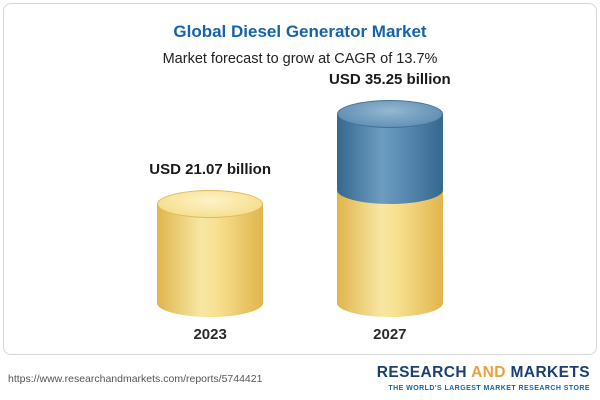 Image resolution: width=600 pixels, height=400 pixels. Describe the element at coordinates (300, 59) in the screenshot. I see `chart-subtitle: Market forecast to grow at CAGR of 13.7%` at that location.